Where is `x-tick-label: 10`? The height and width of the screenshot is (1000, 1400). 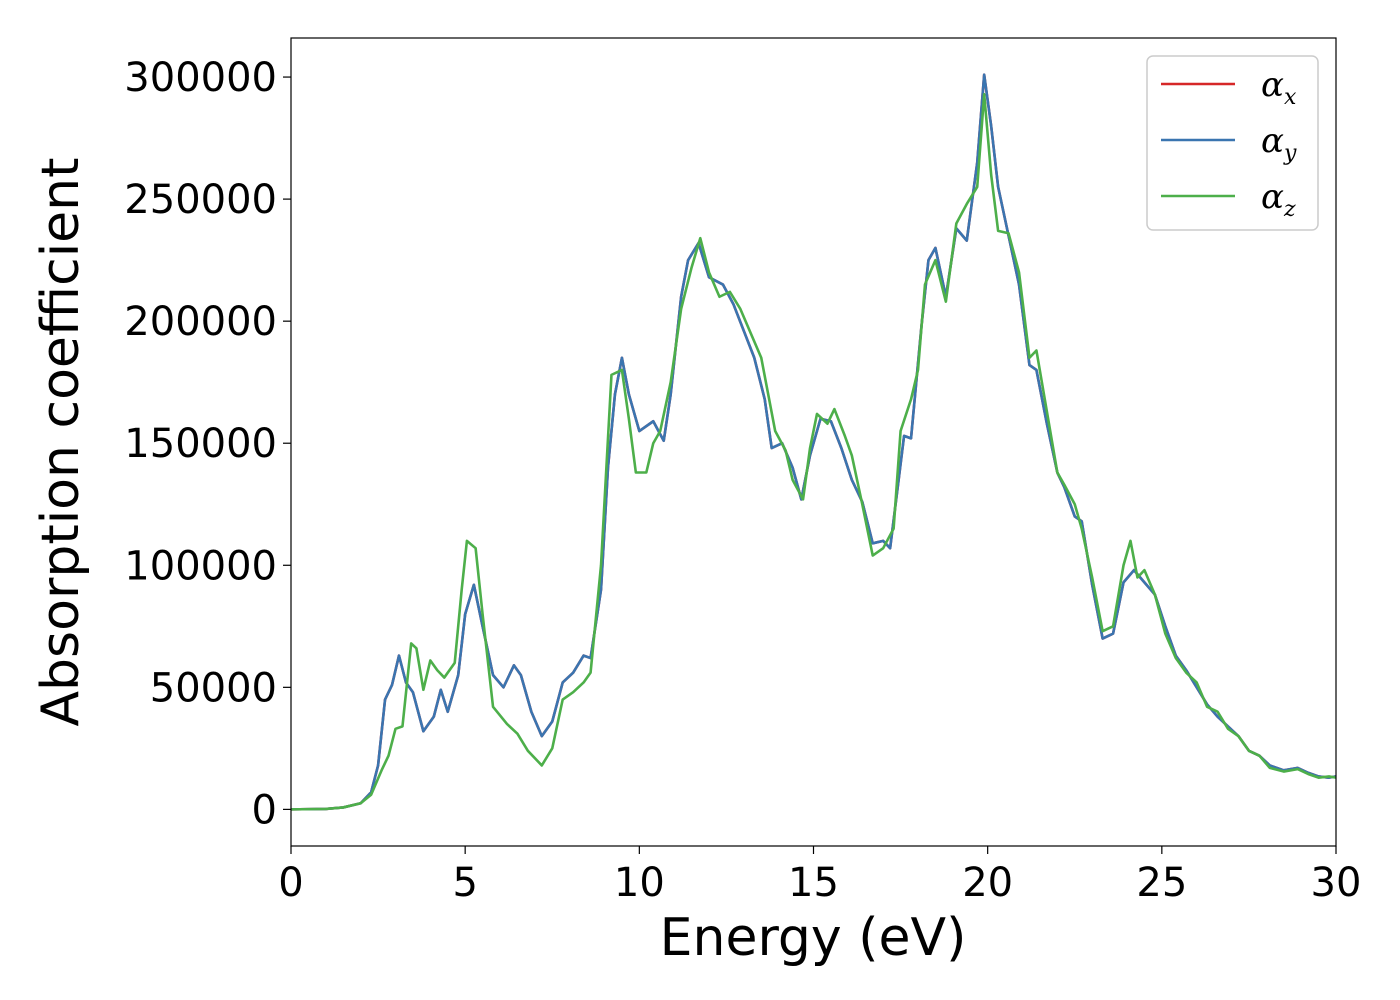
x-tick-label: 10 is located at coordinates (639, 883).